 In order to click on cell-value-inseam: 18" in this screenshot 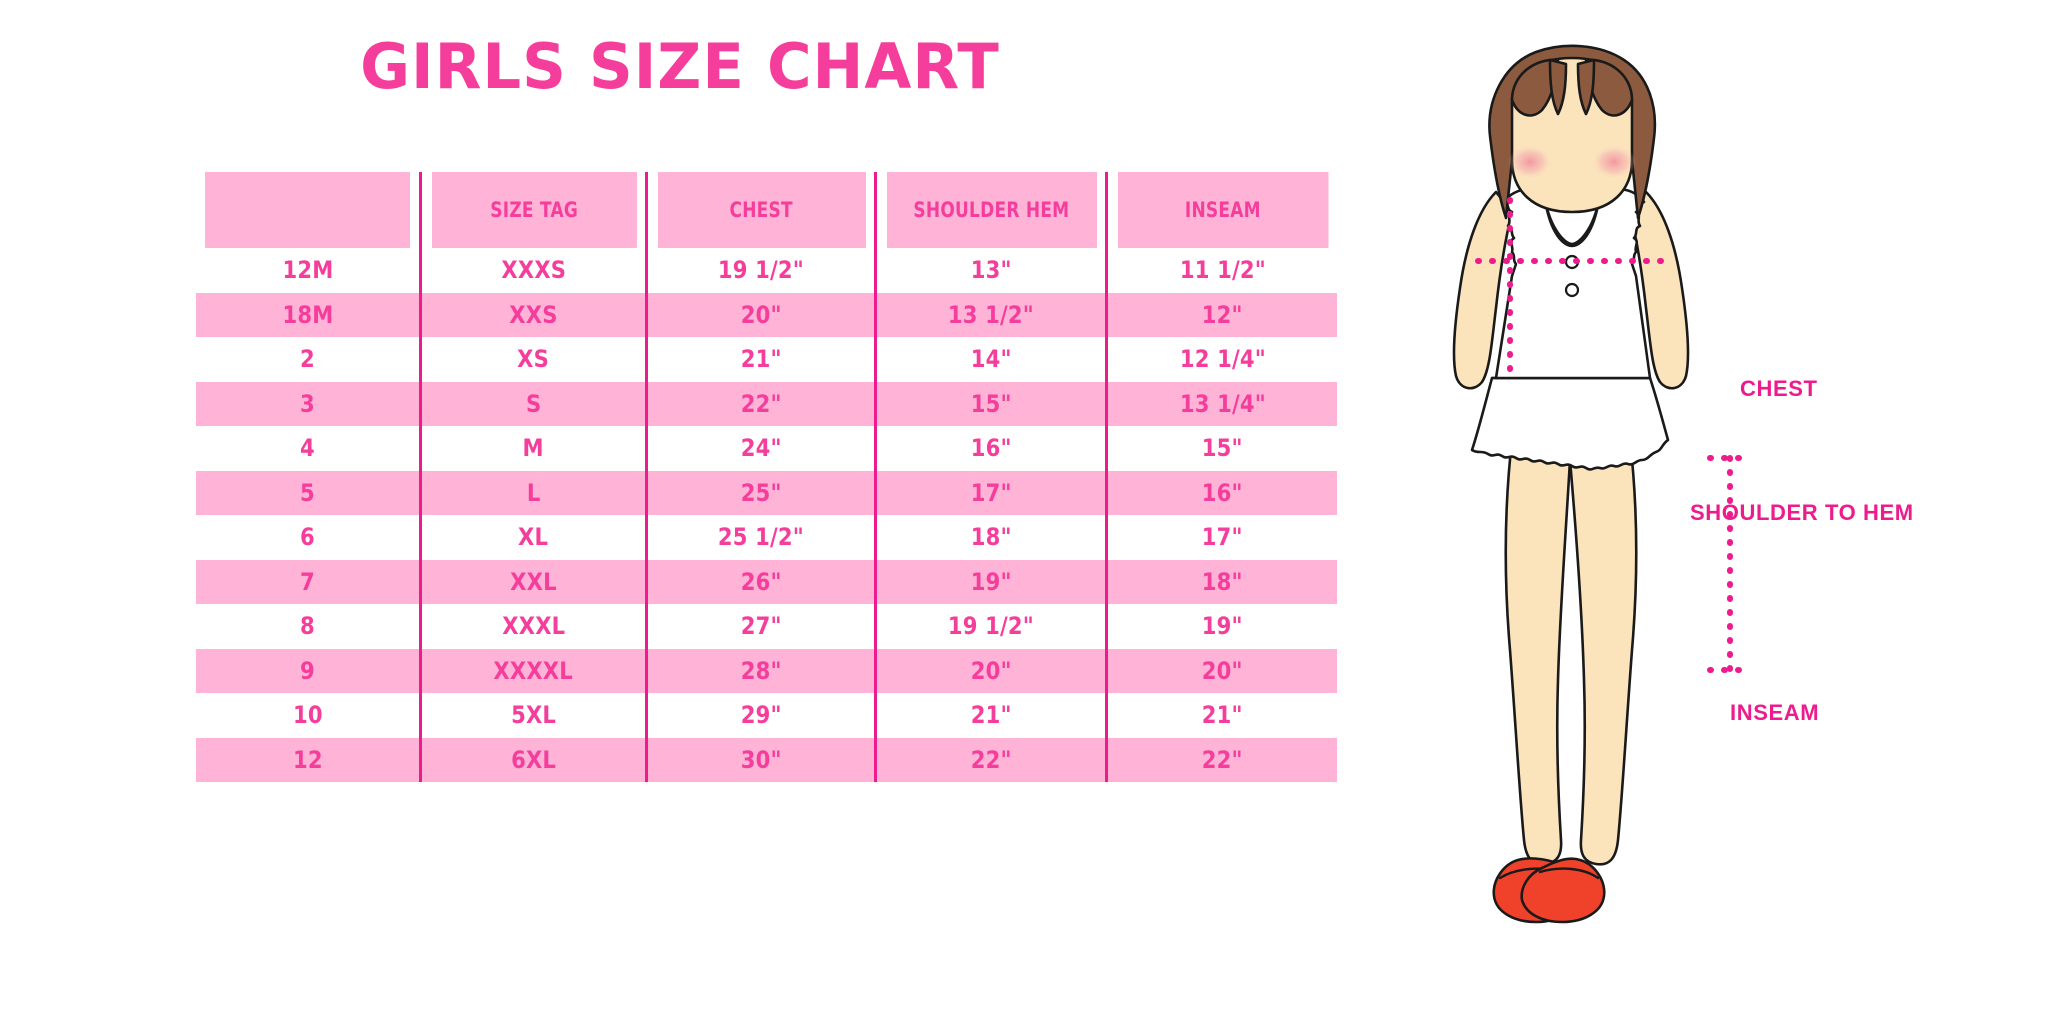, I will do `click(1222, 581)`.